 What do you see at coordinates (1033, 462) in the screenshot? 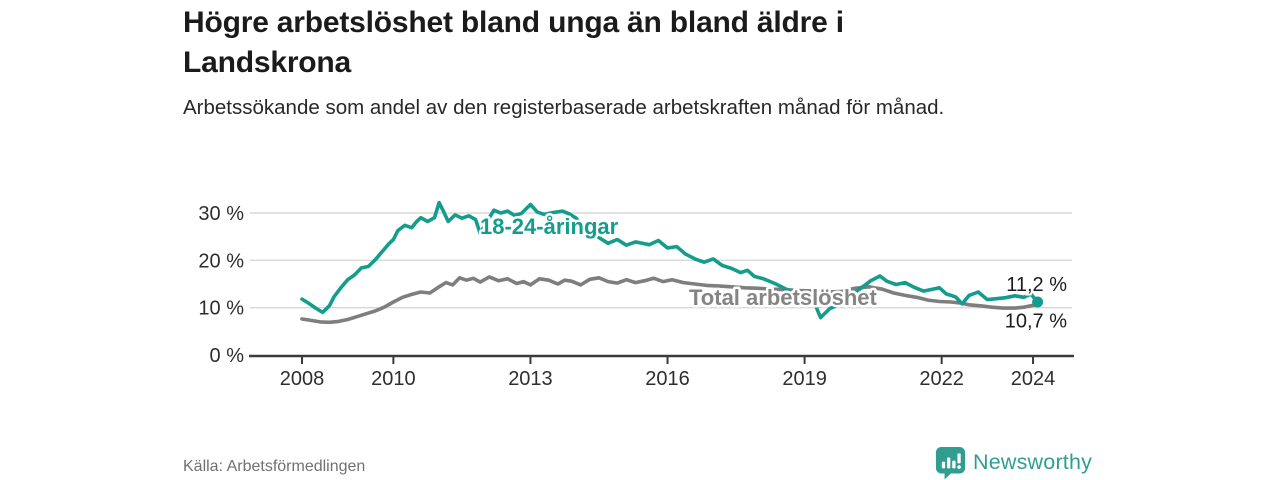
I see `brand-name: Newsworthy` at bounding box center [1033, 462].